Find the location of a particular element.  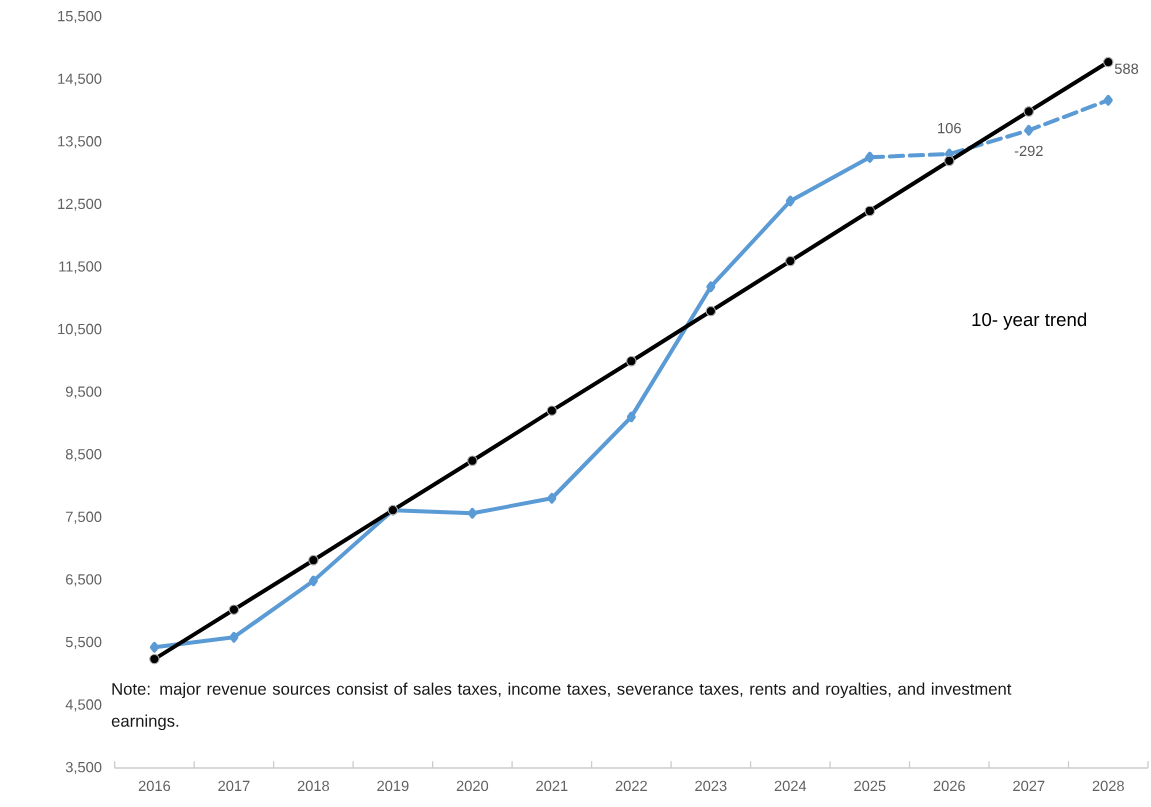

x-tick-label: 2027 is located at coordinates (1029, 786).